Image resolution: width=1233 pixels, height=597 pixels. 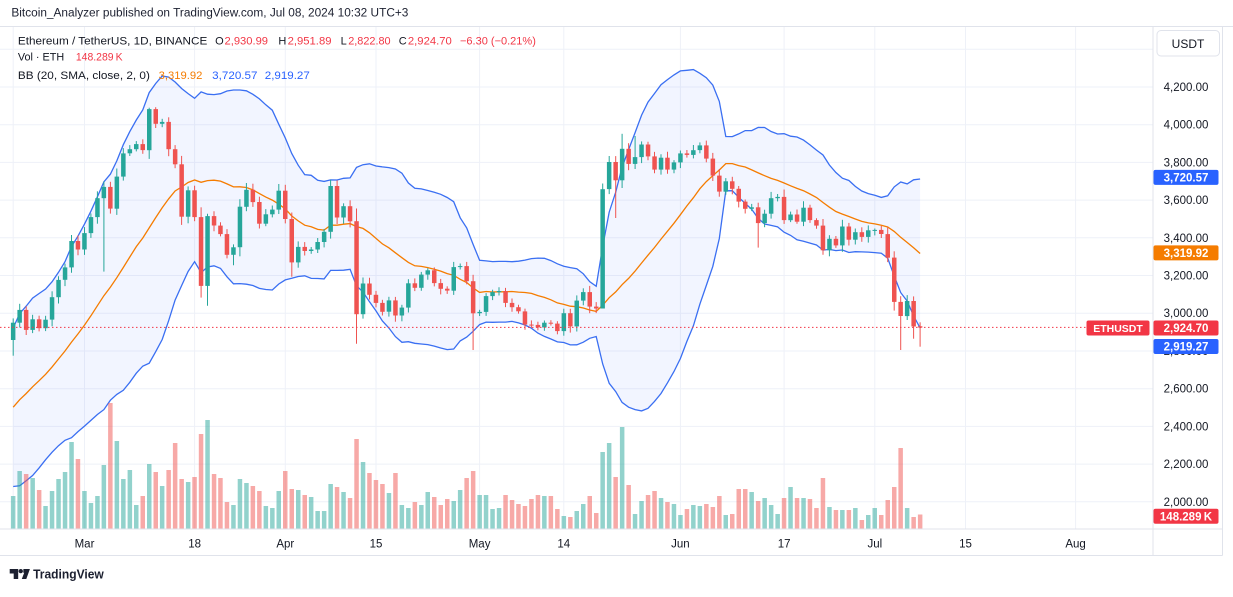 What do you see at coordinates (285, 545) in the screenshot?
I see `svg-text: Apr` at bounding box center [285, 545].